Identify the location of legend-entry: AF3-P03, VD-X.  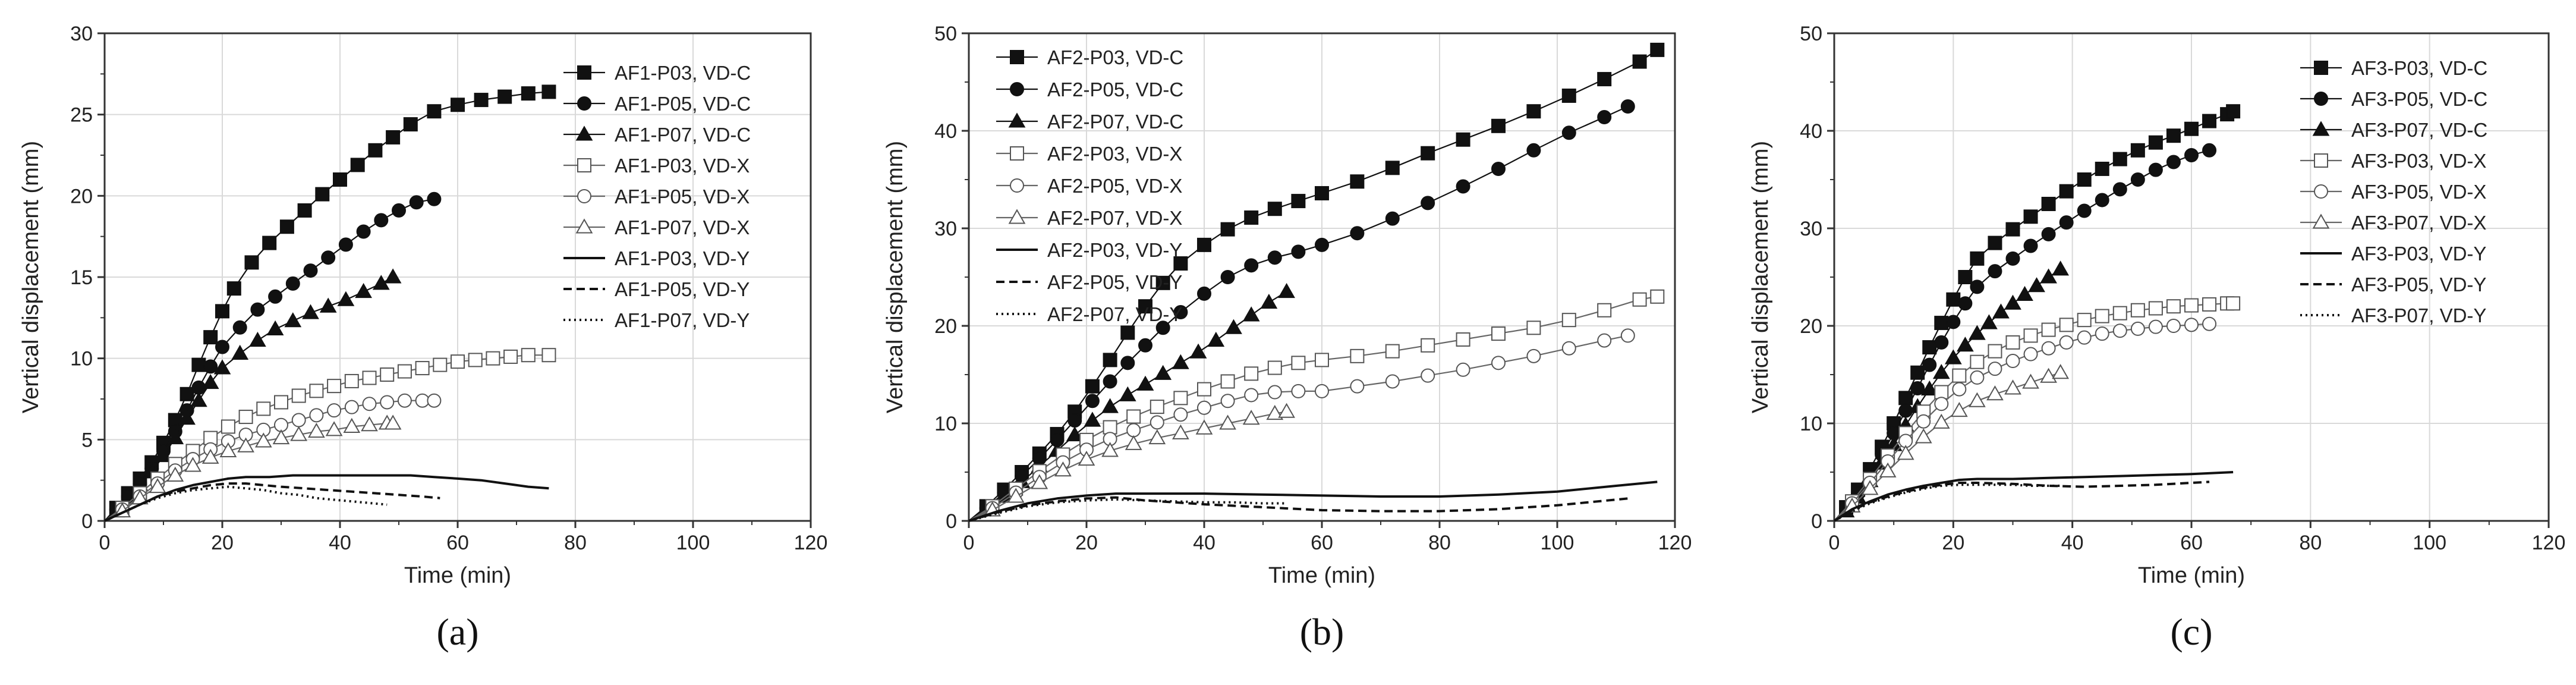
(2418, 161).